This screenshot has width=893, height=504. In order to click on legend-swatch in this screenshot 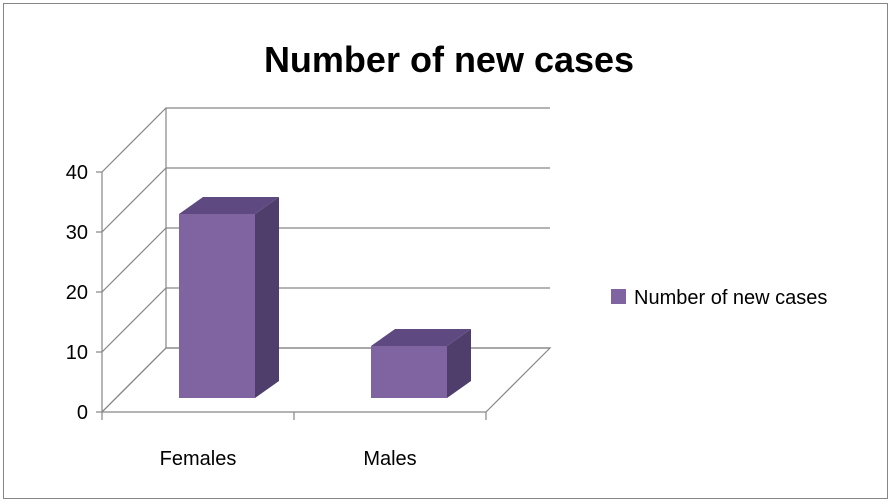, I will do `click(618, 296)`.